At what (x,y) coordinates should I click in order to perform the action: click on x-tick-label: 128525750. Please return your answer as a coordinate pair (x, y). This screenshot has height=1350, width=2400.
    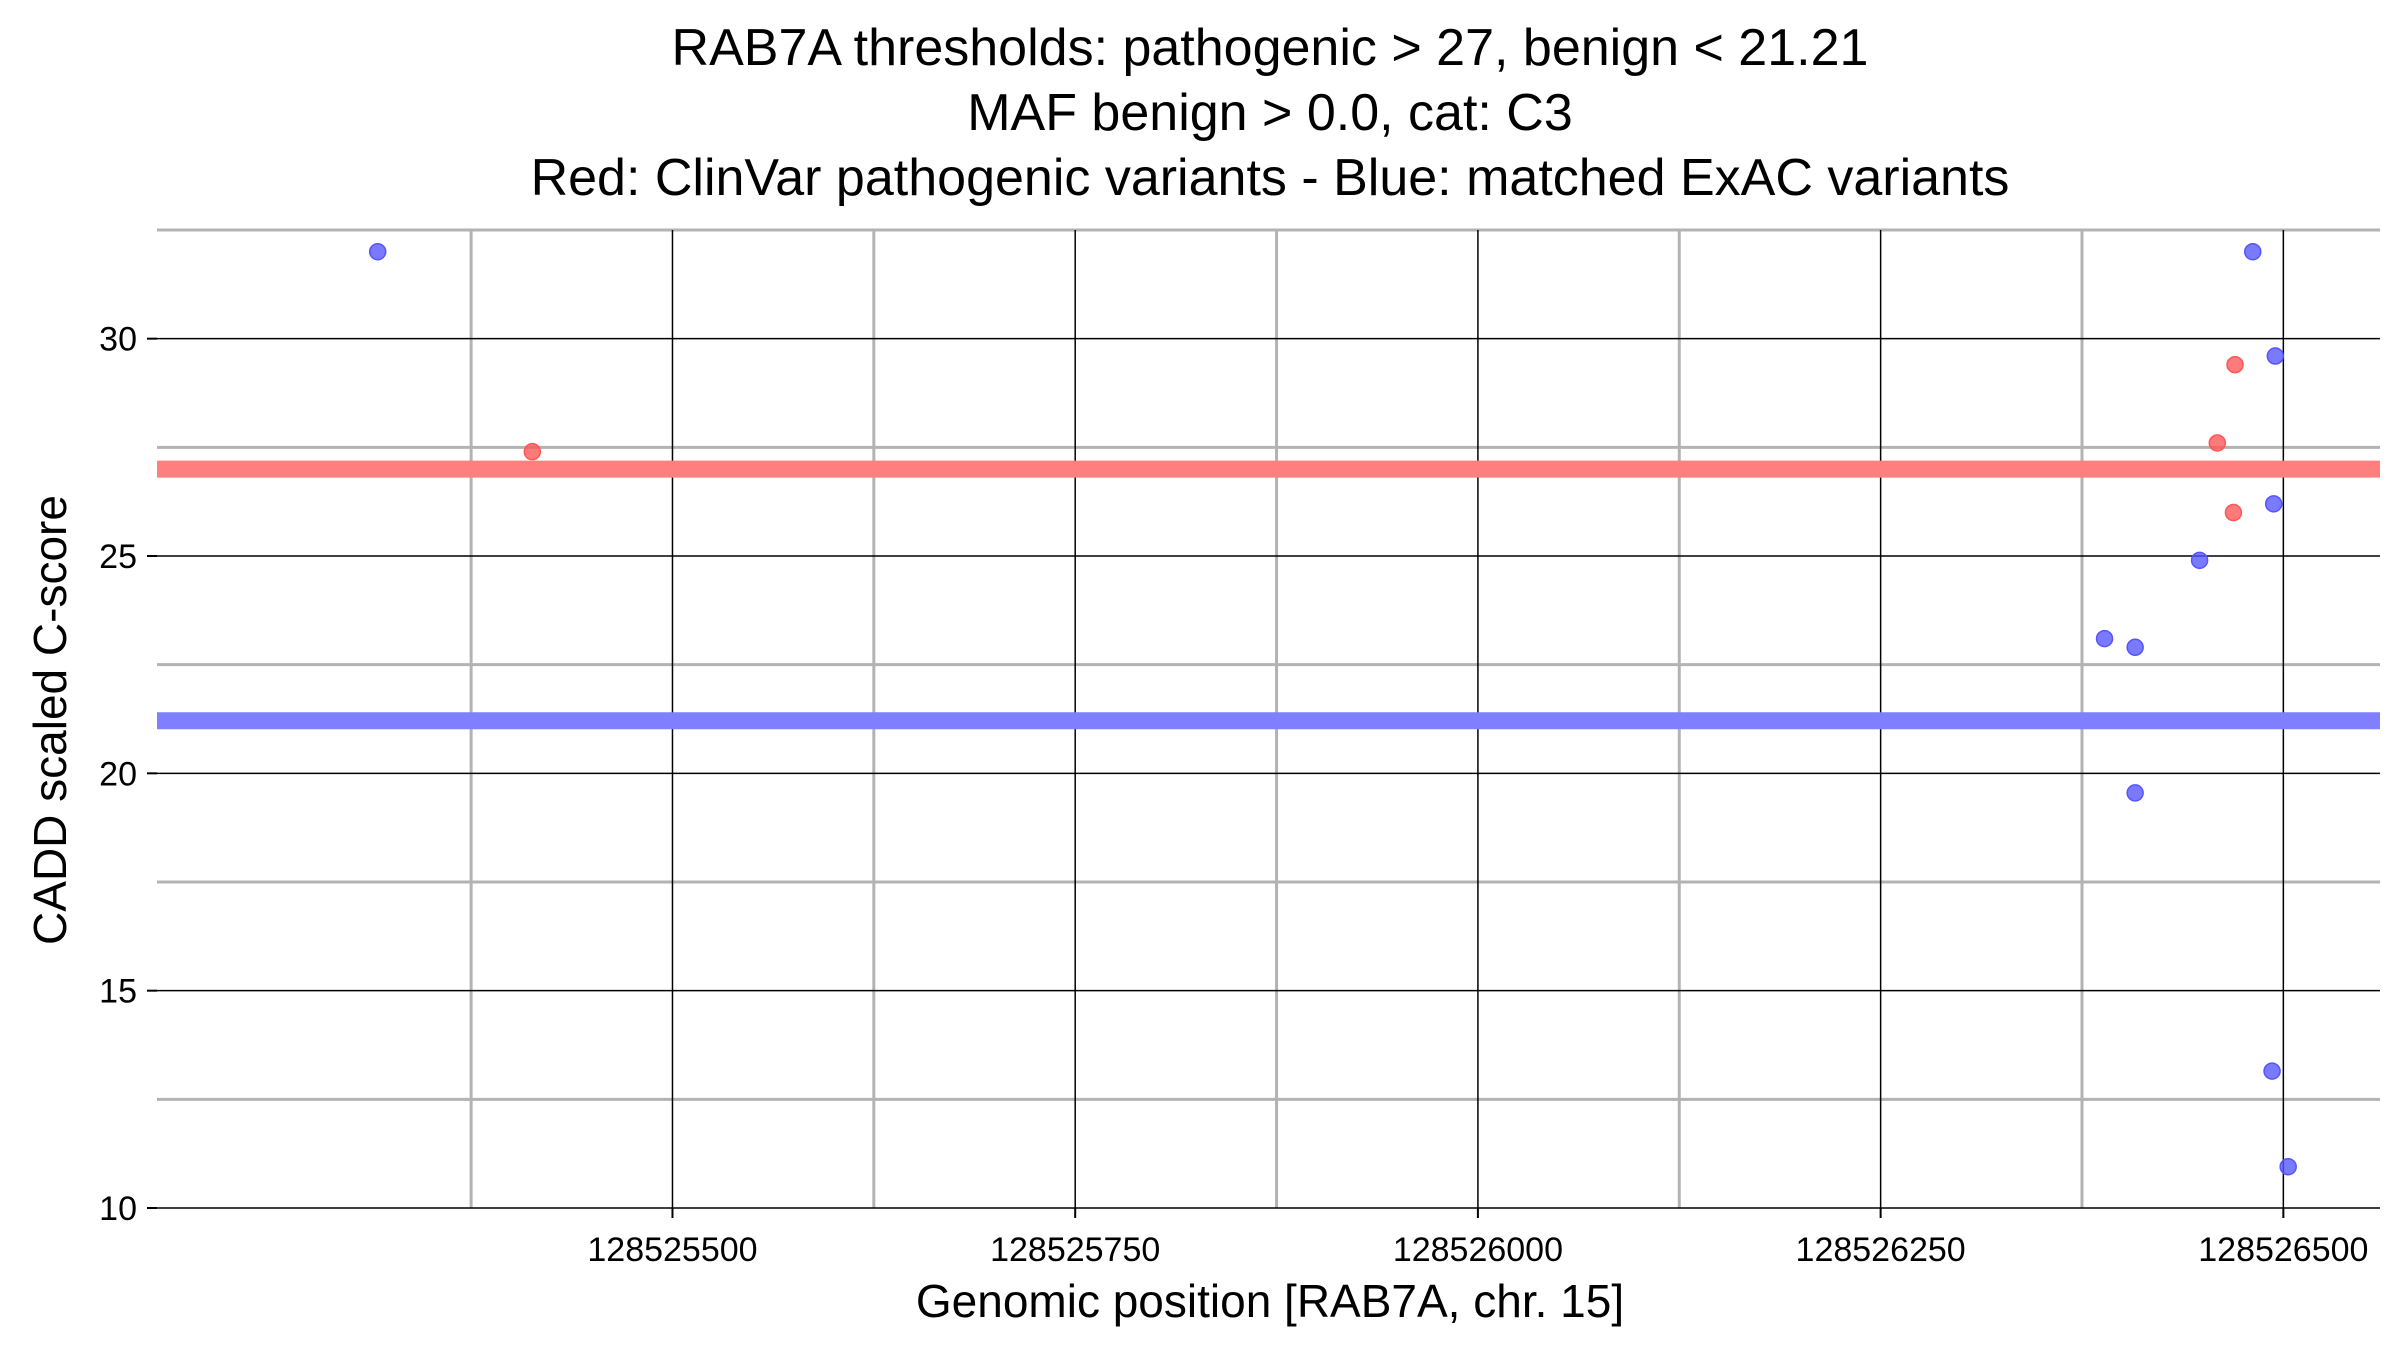
    Looking at the image, I should click on (1075, 1250).